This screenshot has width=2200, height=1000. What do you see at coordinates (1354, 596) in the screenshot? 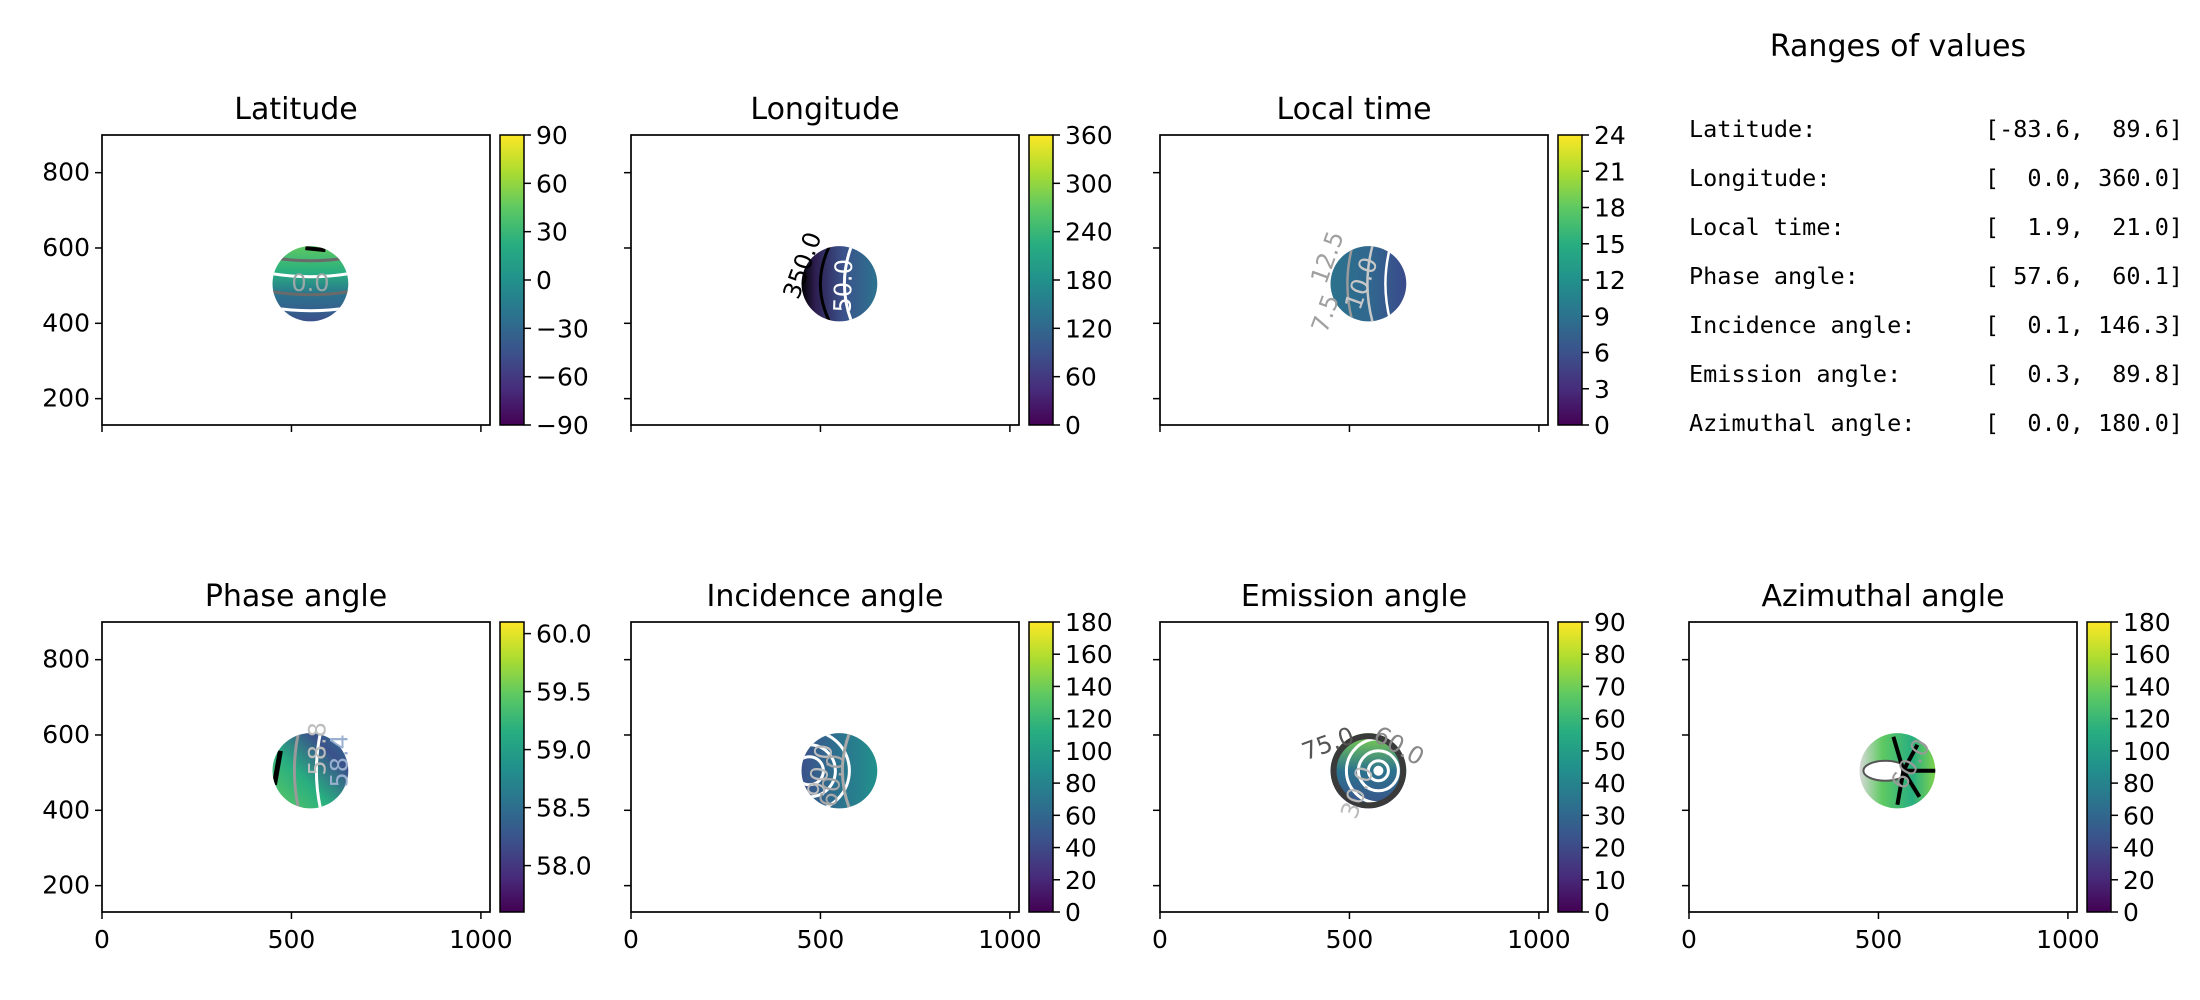
I see `panel-title: Emission angle` at bounding box center [1354, 596].